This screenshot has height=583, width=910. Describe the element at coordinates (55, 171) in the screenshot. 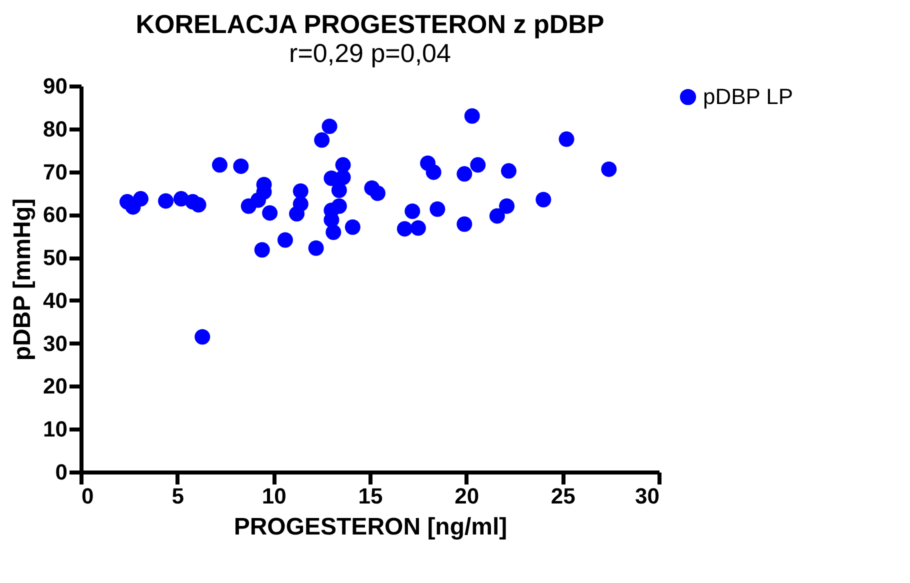

I see `y-tick-label: 70` at that location.